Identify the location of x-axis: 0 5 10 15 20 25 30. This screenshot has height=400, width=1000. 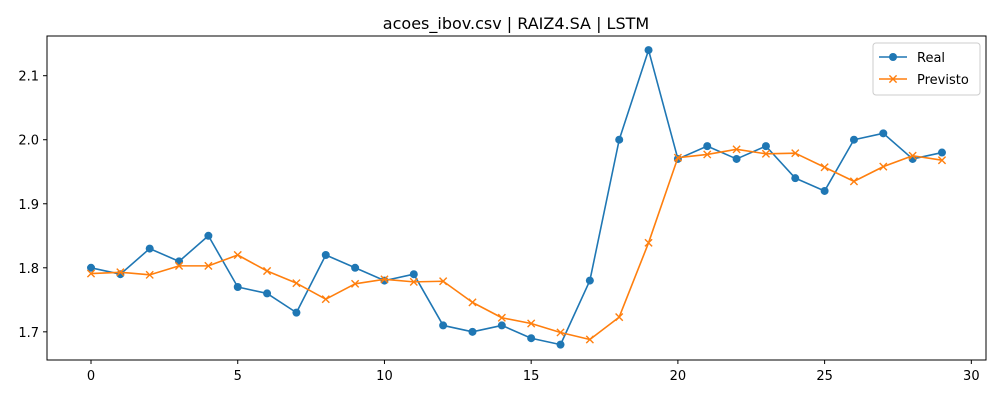
(533, 372).